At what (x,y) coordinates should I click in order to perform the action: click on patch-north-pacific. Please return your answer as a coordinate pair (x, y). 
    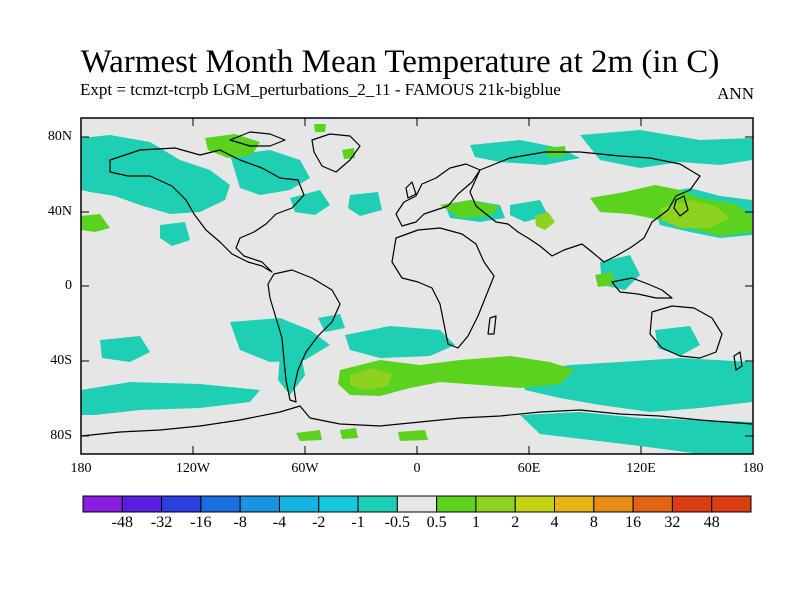
    Looking at the image, I should click on (155, 174).